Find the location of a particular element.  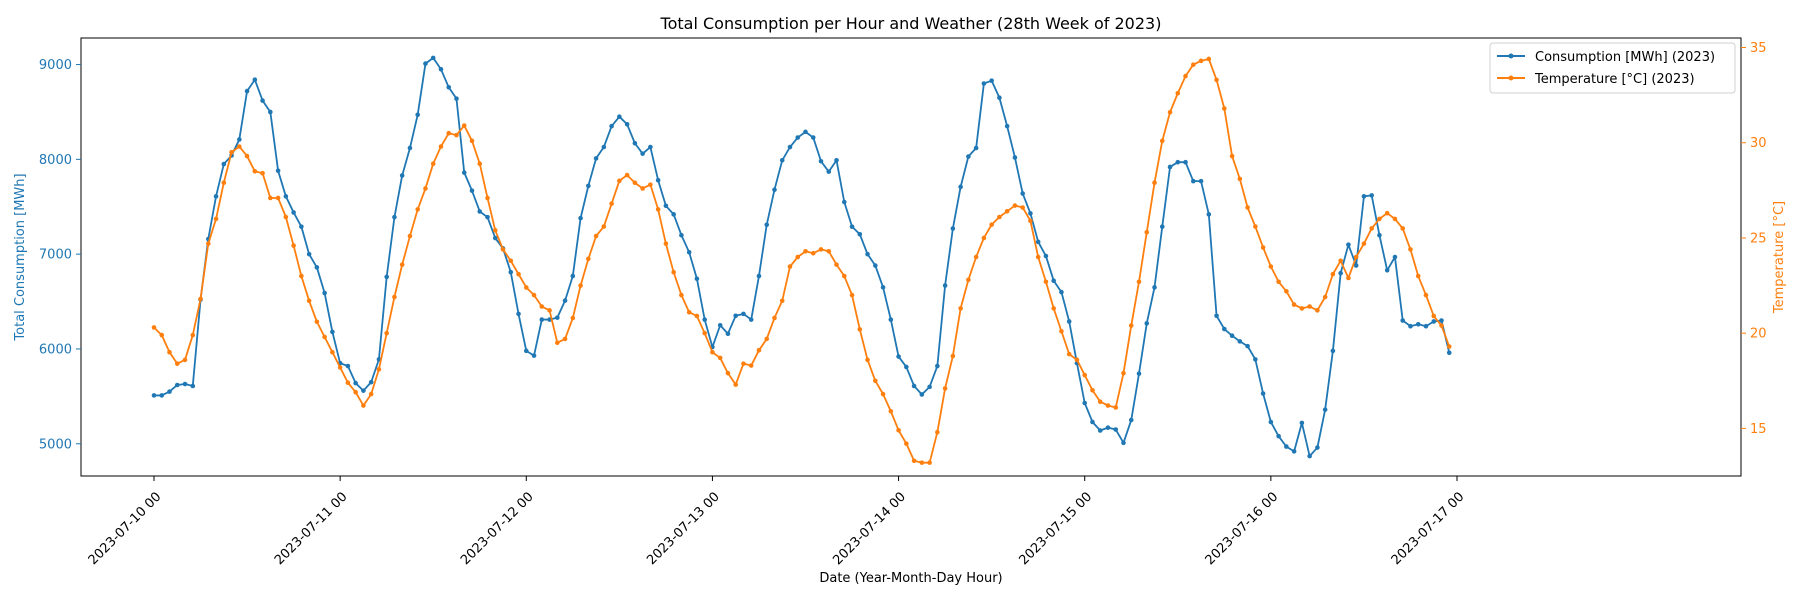

x-axis-label: Date (Year-Month-Day Hour) is located at coordinates (910, 578).